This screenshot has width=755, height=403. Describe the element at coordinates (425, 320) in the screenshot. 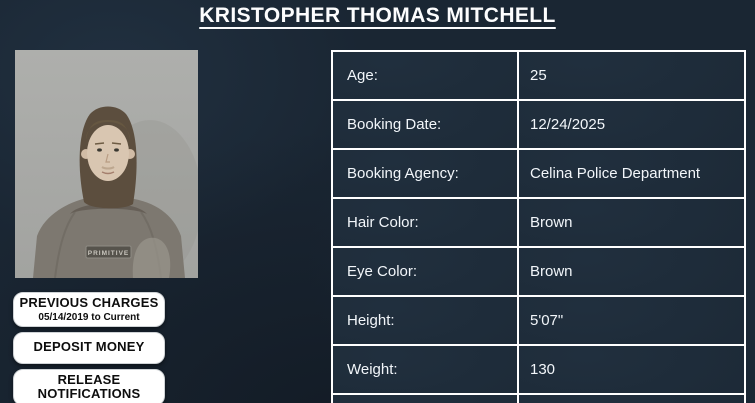

I see `detail-label-height: Height:` at that location.